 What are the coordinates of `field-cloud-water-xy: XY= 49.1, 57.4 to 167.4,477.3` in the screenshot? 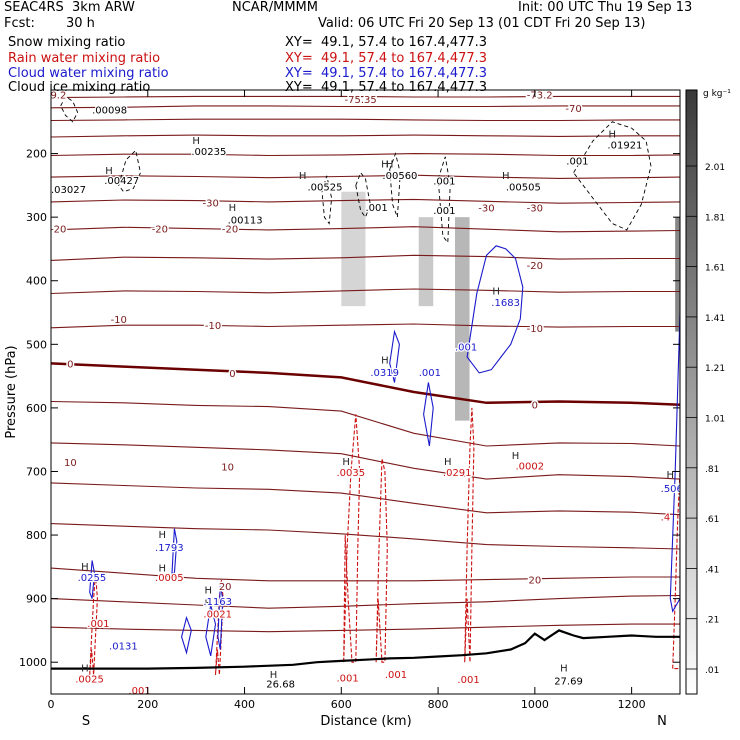 It's located at (386, 73).